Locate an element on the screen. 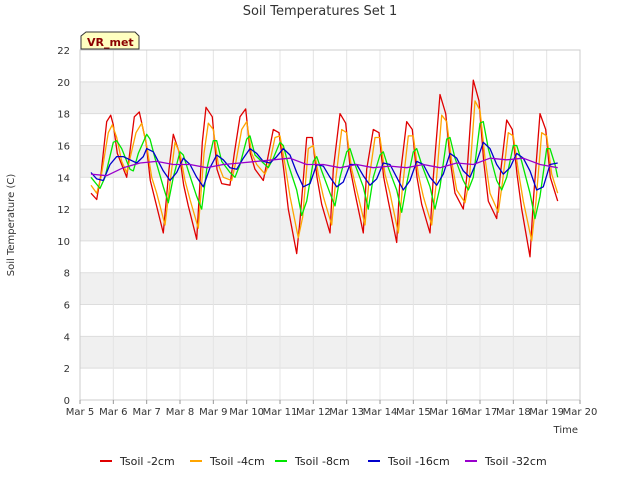 The height and width of the screenshot is (480, 640). x-tick-label: Mar 15 is located at coordinates (413, 412).